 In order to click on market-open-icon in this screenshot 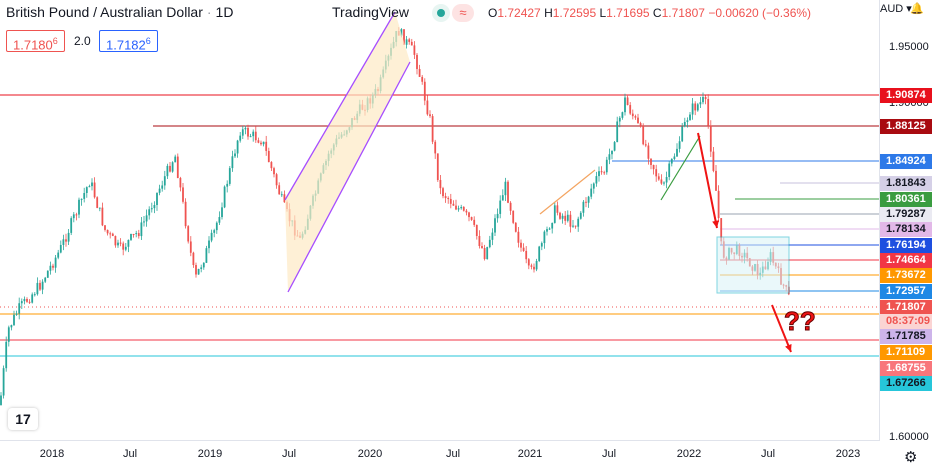, I will do `click(441, 13)`.